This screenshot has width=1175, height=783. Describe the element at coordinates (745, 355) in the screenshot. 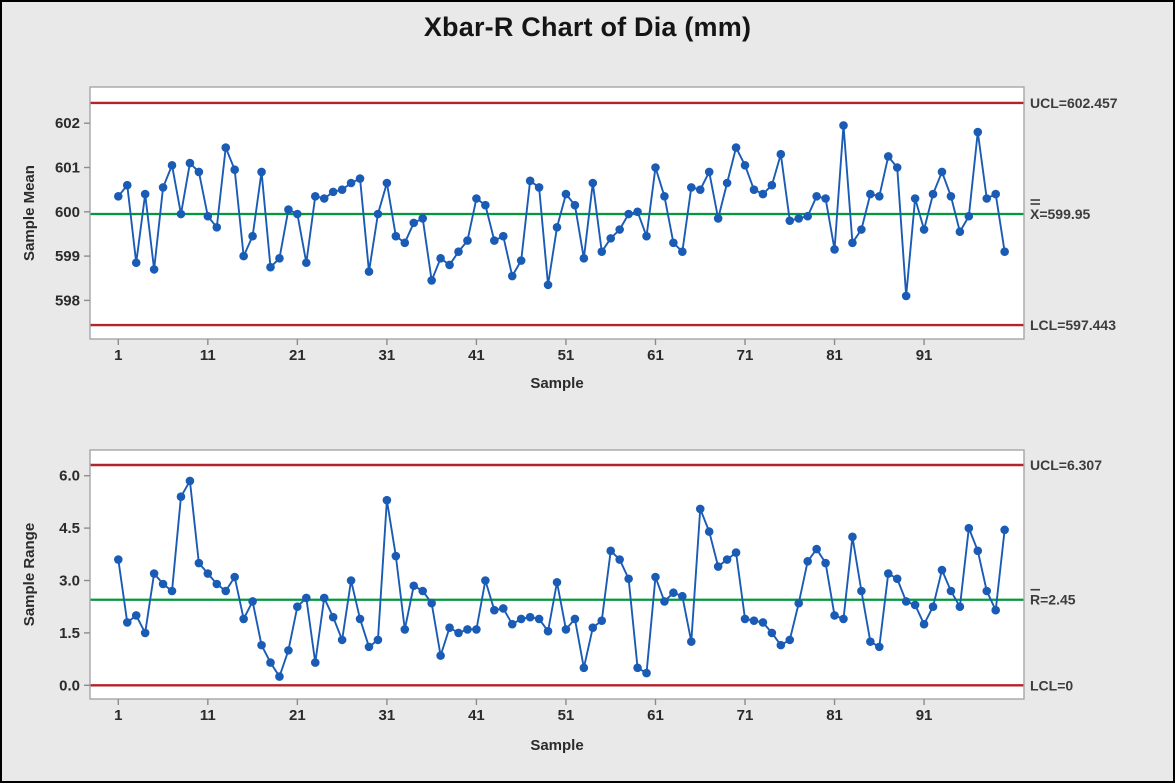

I see `xbar-chart-x-tick-label: 71` at that location.